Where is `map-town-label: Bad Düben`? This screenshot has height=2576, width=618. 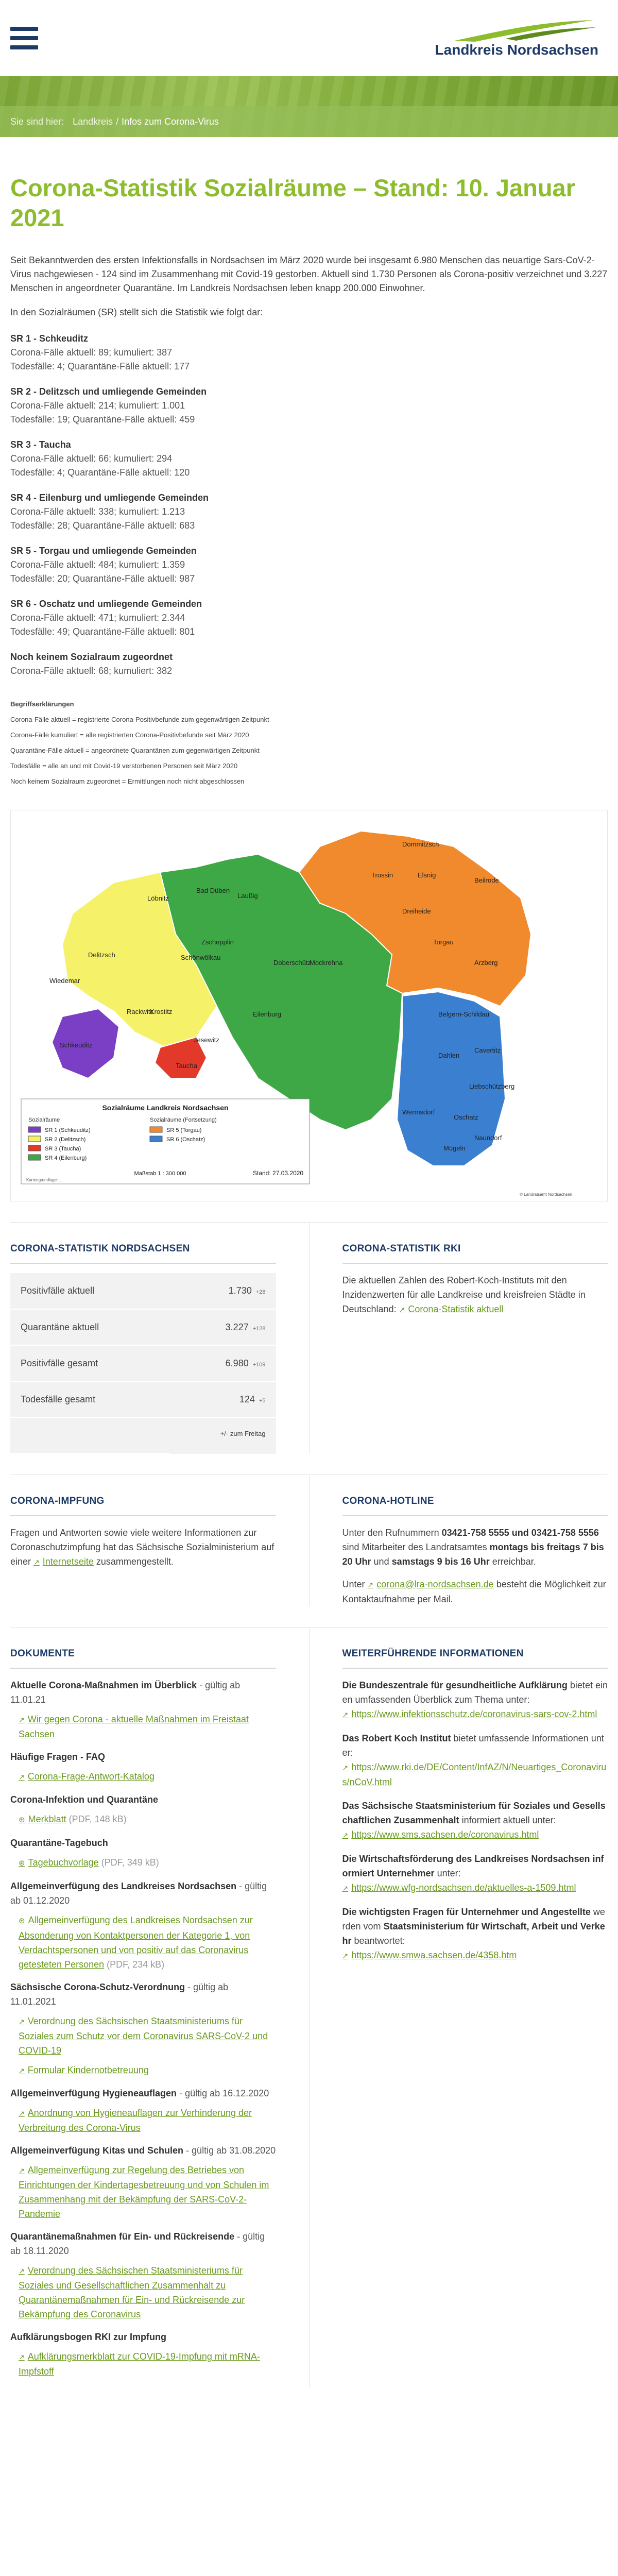 map-town-label: Bad Düben is located at coordinates (213, 890).